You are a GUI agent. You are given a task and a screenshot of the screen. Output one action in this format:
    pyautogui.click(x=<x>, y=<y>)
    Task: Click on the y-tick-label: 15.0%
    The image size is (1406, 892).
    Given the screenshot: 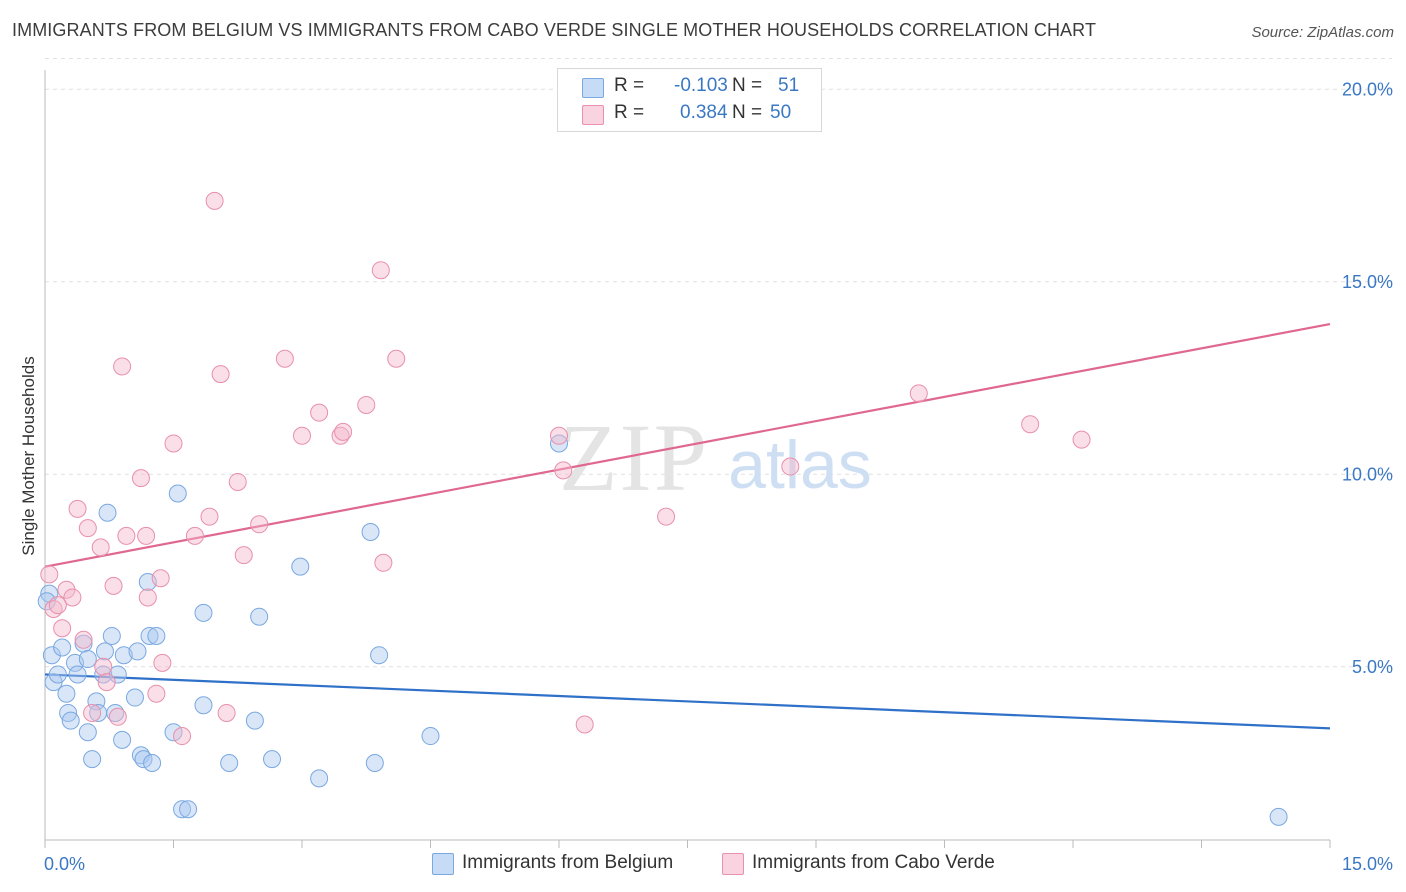 What is the action you would take?
    pyautogui.click(x=1367, y=282)
    